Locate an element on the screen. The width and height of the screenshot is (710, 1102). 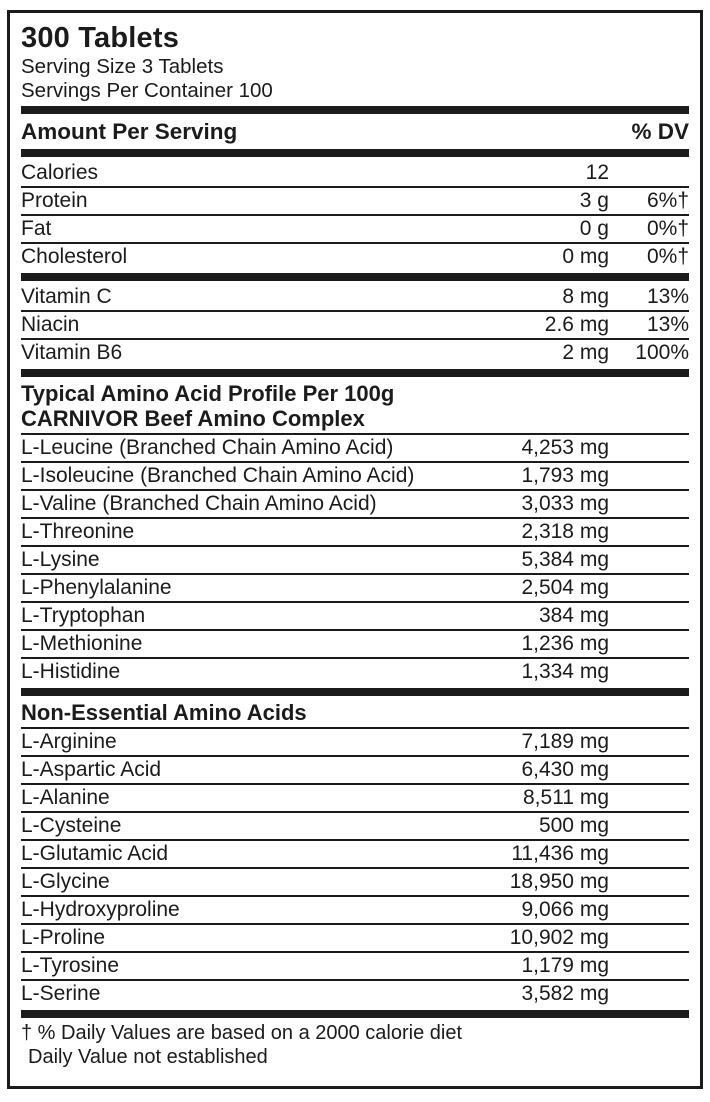
nutrient-row: Calories 12 is located at coordinates (355, 174).